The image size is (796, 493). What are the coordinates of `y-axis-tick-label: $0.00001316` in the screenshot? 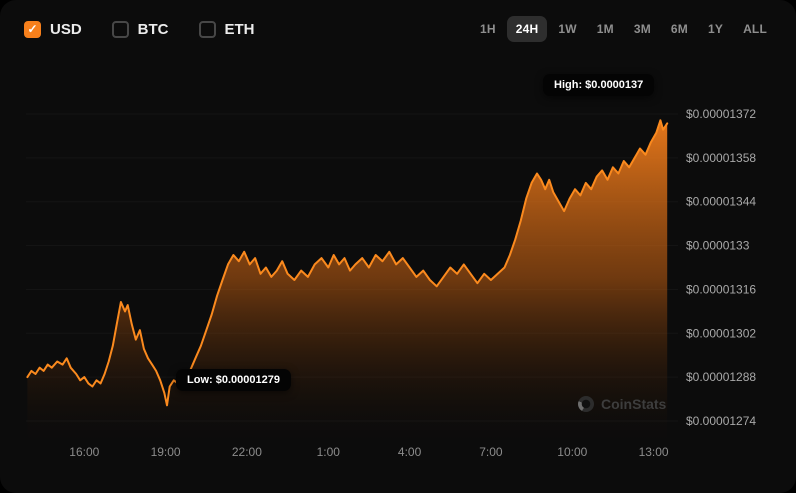 It's located at (721, 289).